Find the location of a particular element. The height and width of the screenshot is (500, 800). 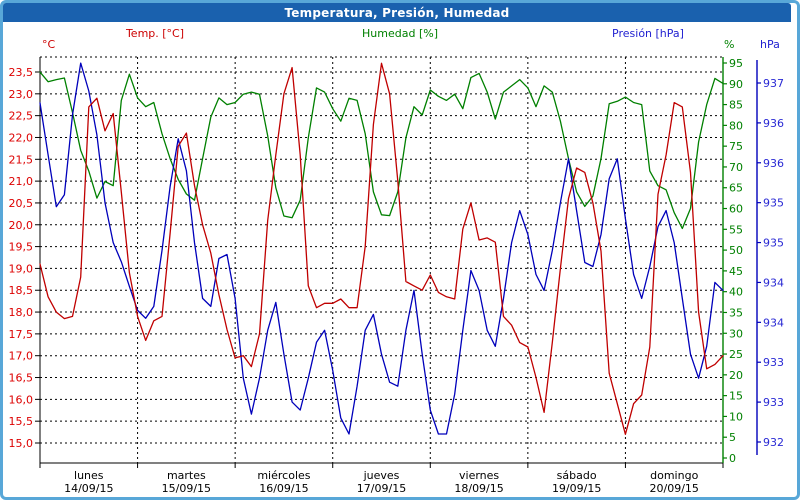

svg-text: 21,5 is located at coordinates (21, 159).